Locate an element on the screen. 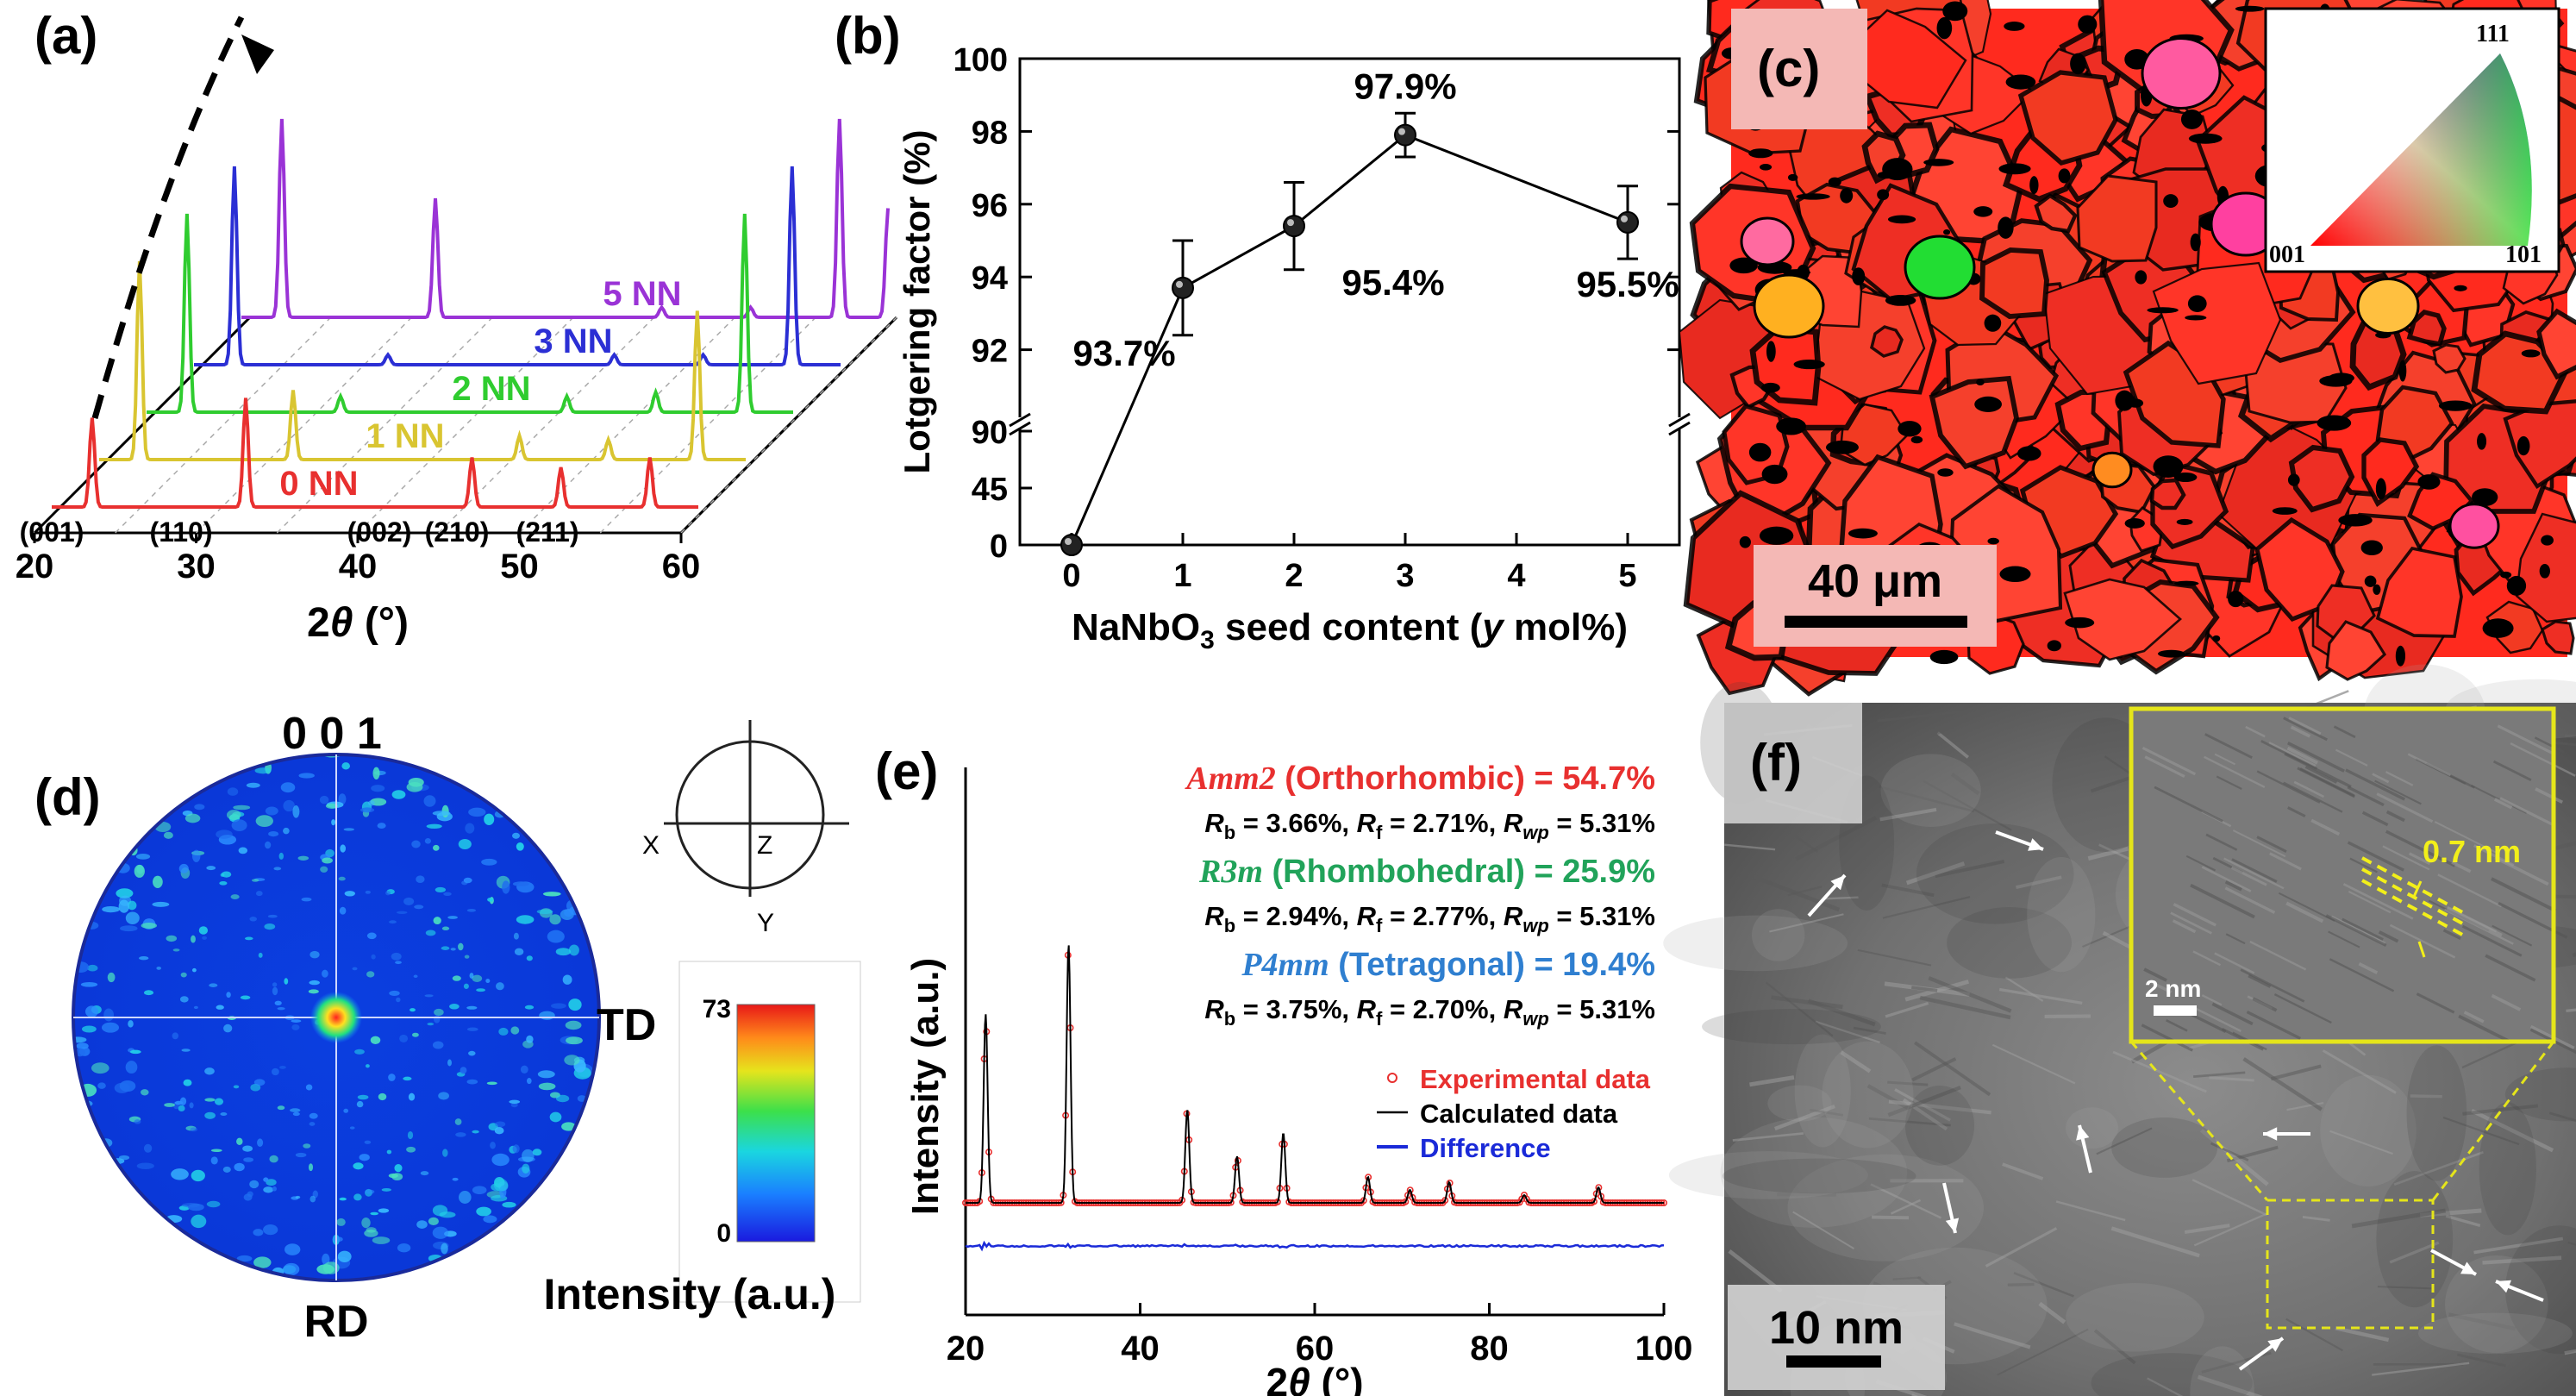  b-point-highlight is located at coordinates (1290, 223).